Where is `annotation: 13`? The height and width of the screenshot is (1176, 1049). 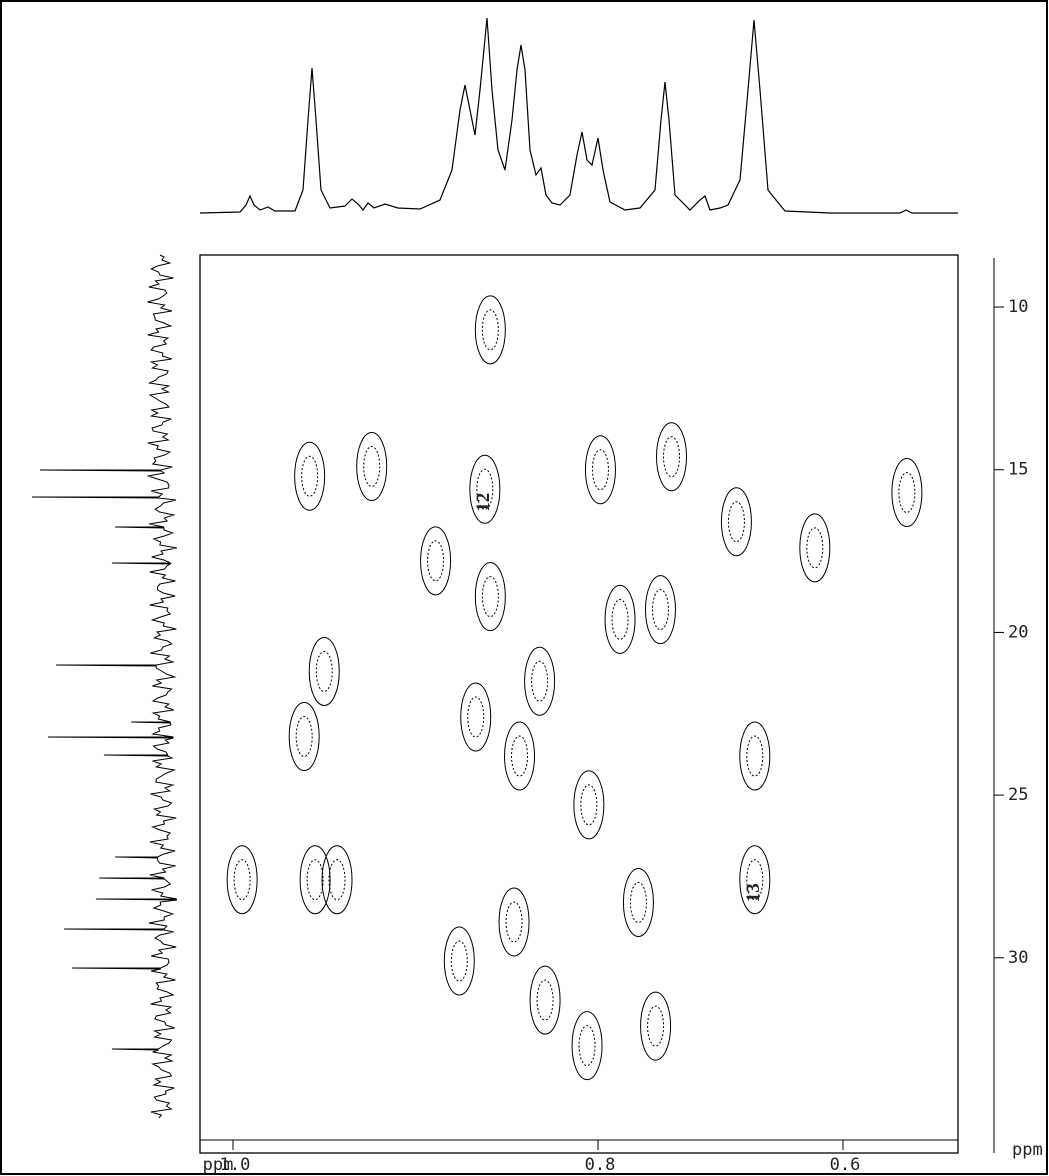 annotation: 13 is located at coordinates (753, 892).